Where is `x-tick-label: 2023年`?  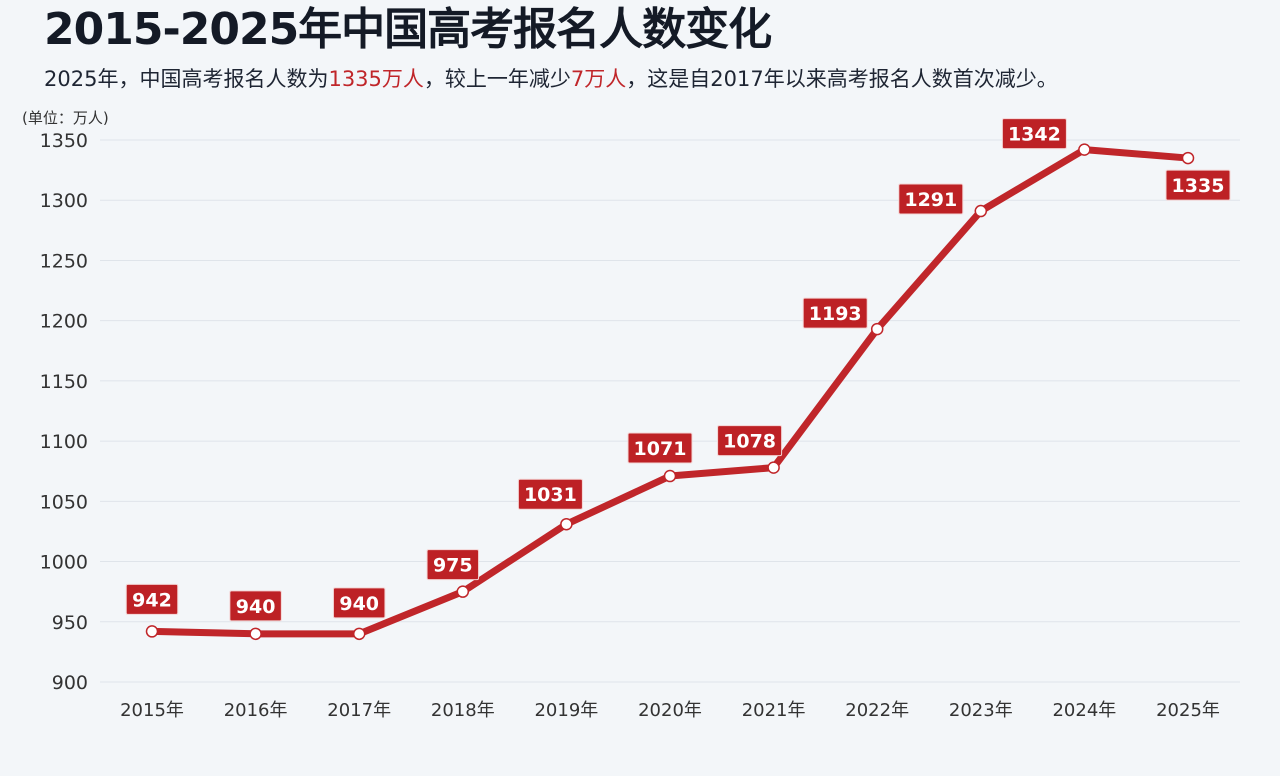 x-tick-label: 2023年 is located at coordinates (981, 710).